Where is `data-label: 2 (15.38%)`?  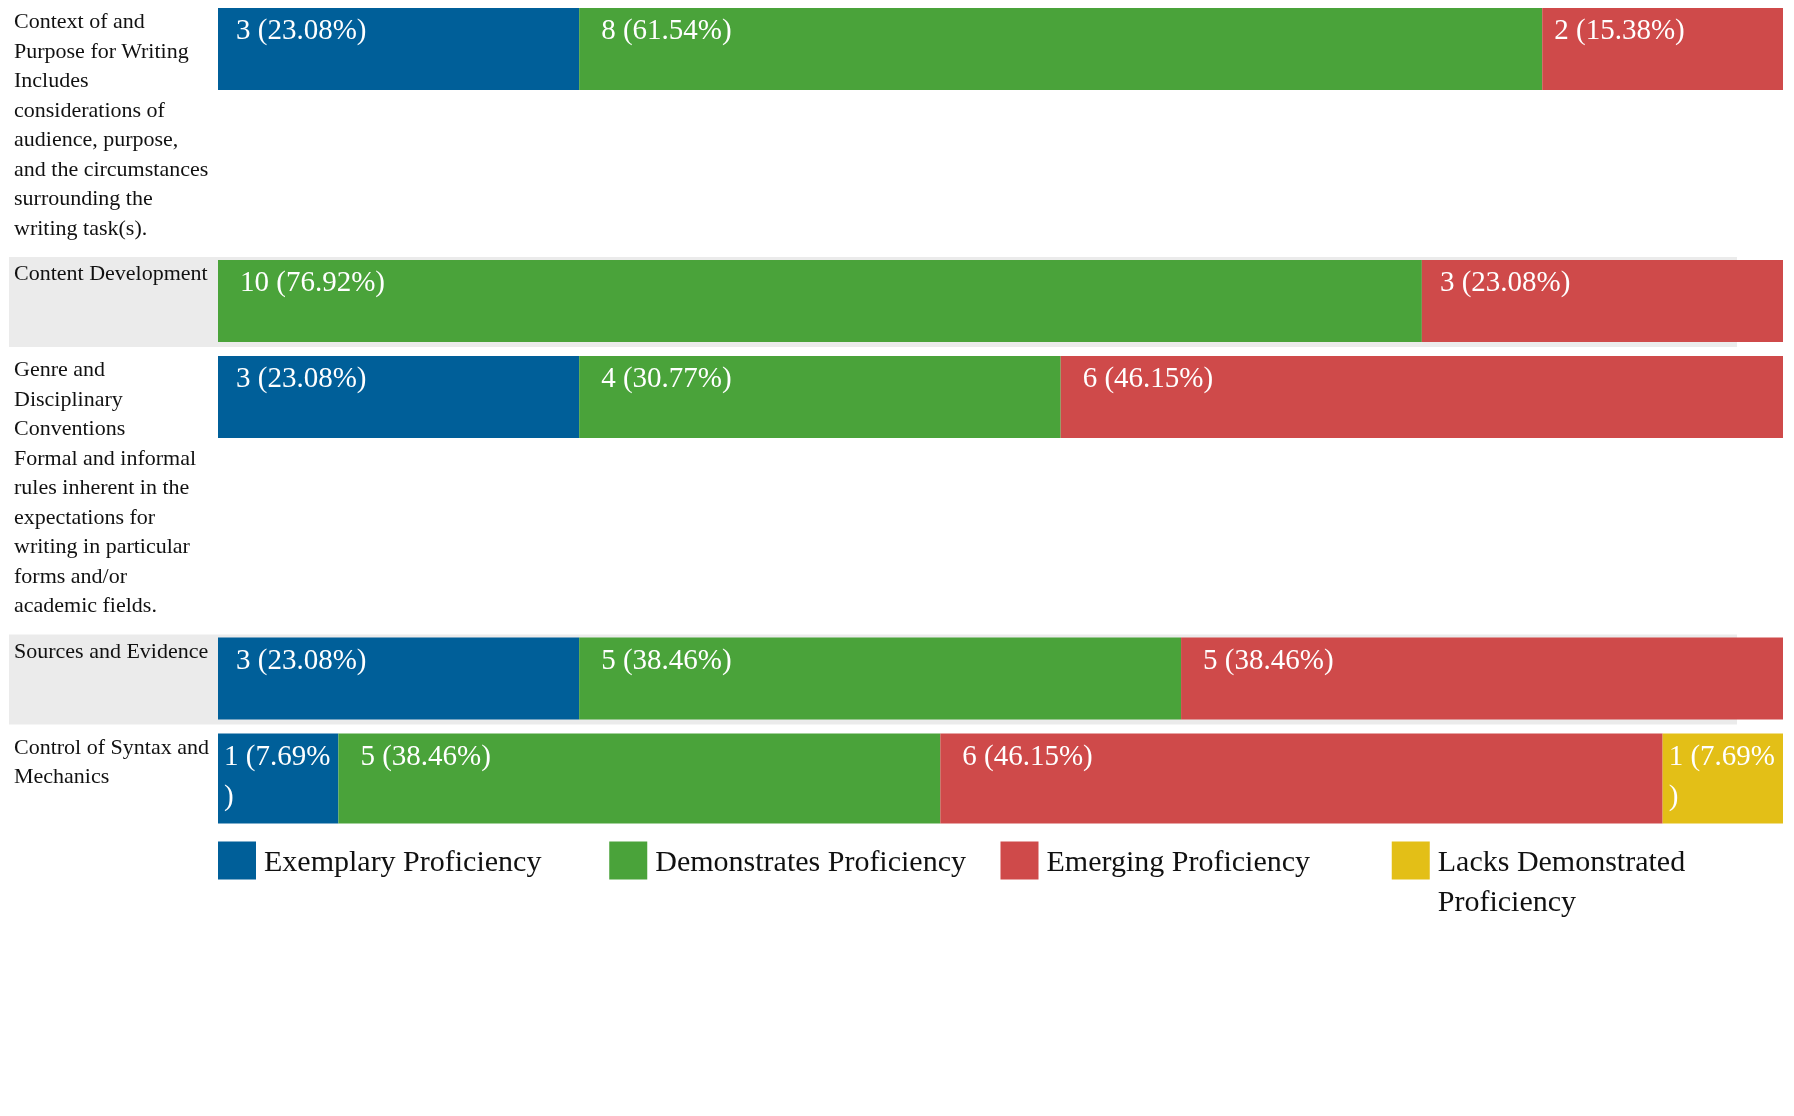
data-label: 2 (15.38%) is located at coordinates (1619, 29).